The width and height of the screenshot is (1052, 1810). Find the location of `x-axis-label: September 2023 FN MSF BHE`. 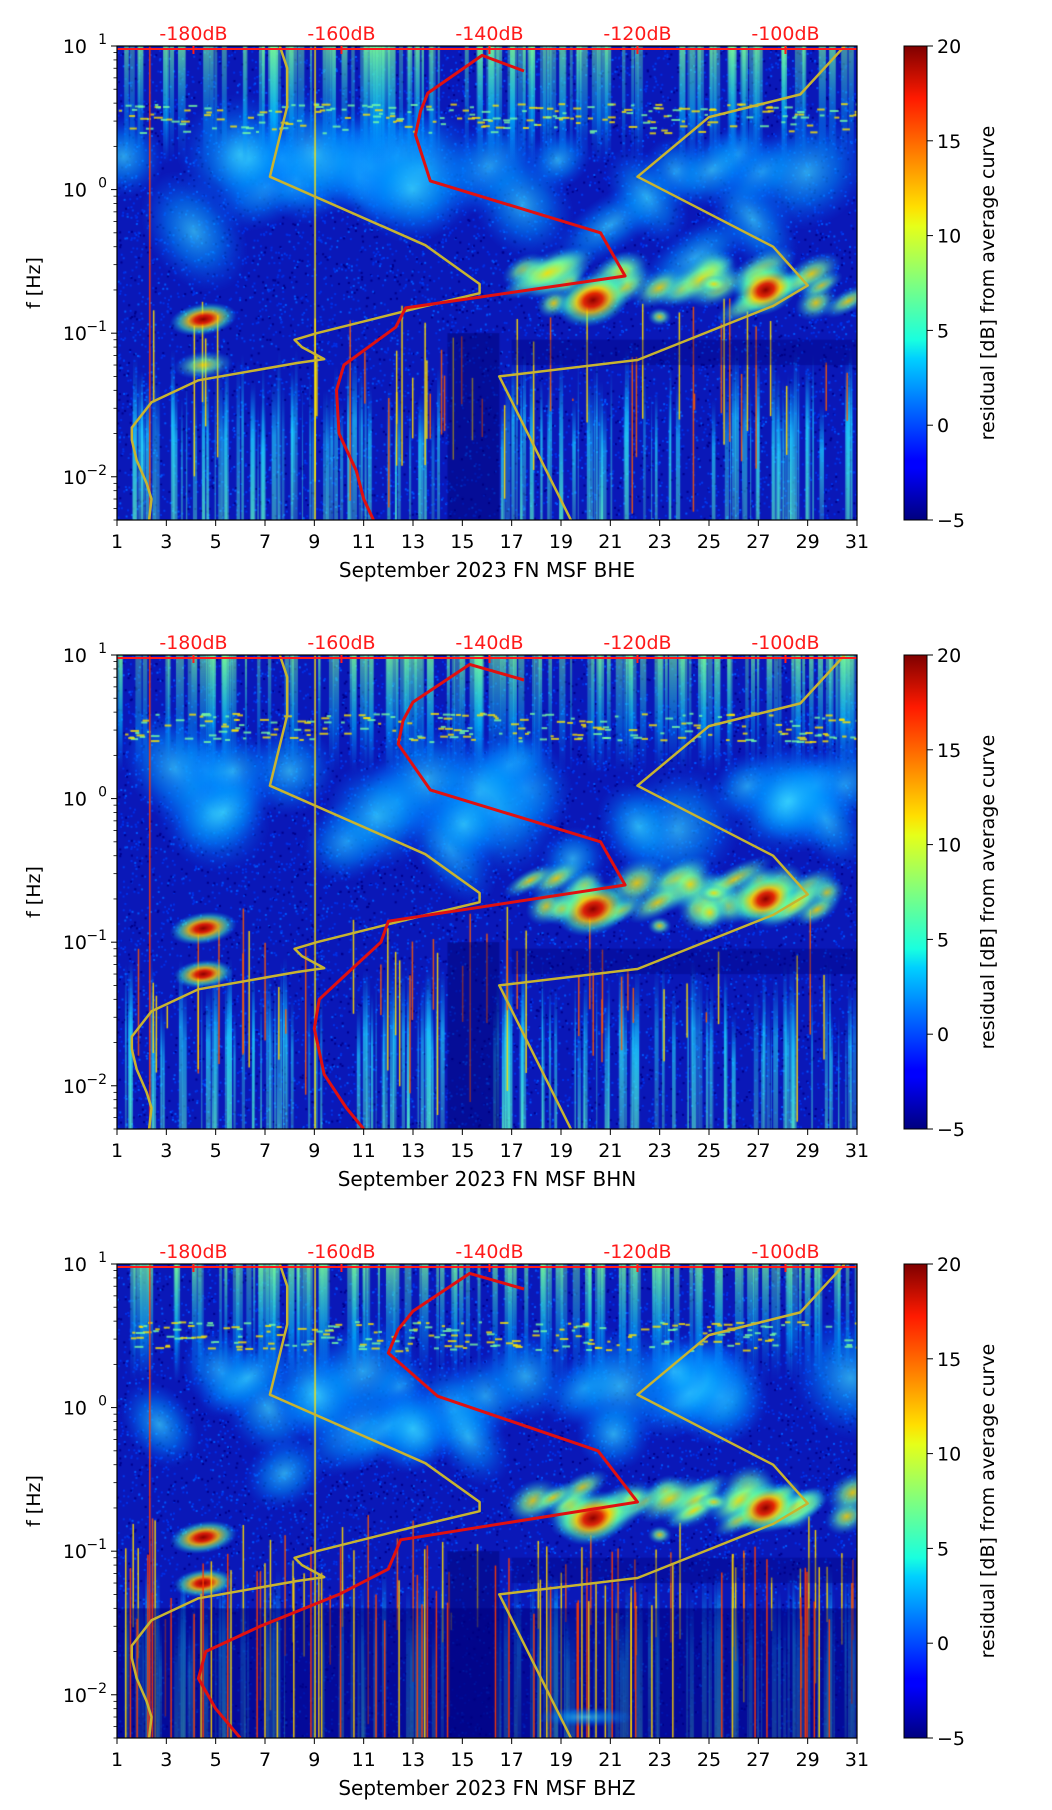

x-axis-label: September 2023 FN MSF BHE is located at coordinates (487, 570).